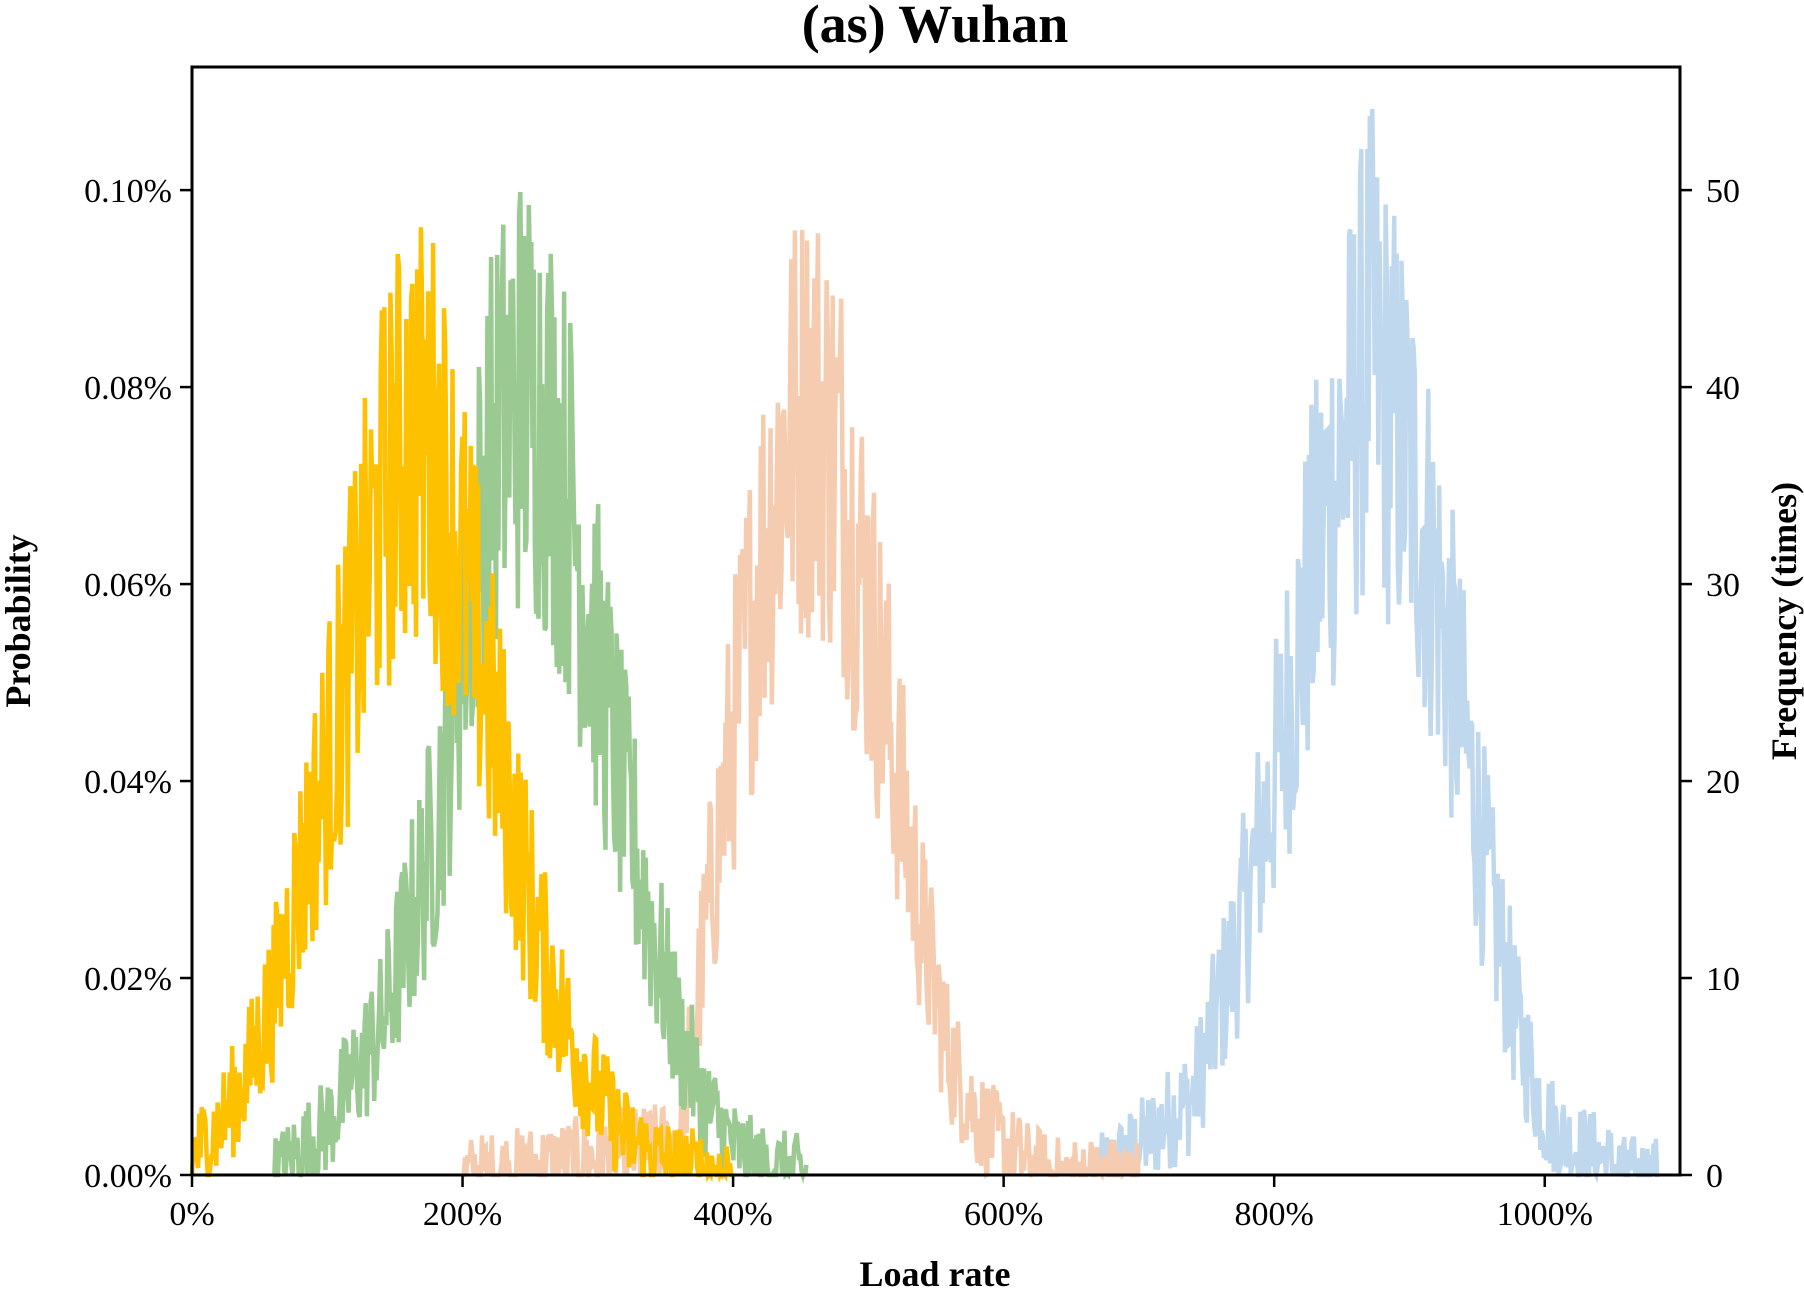 The width and height of the screenshot is (1804, 1296). What do you see at coordinates (935, 27) in the screenshot?
I see `chart-title: (as) Wuhan` at bounding box center [935, 27].